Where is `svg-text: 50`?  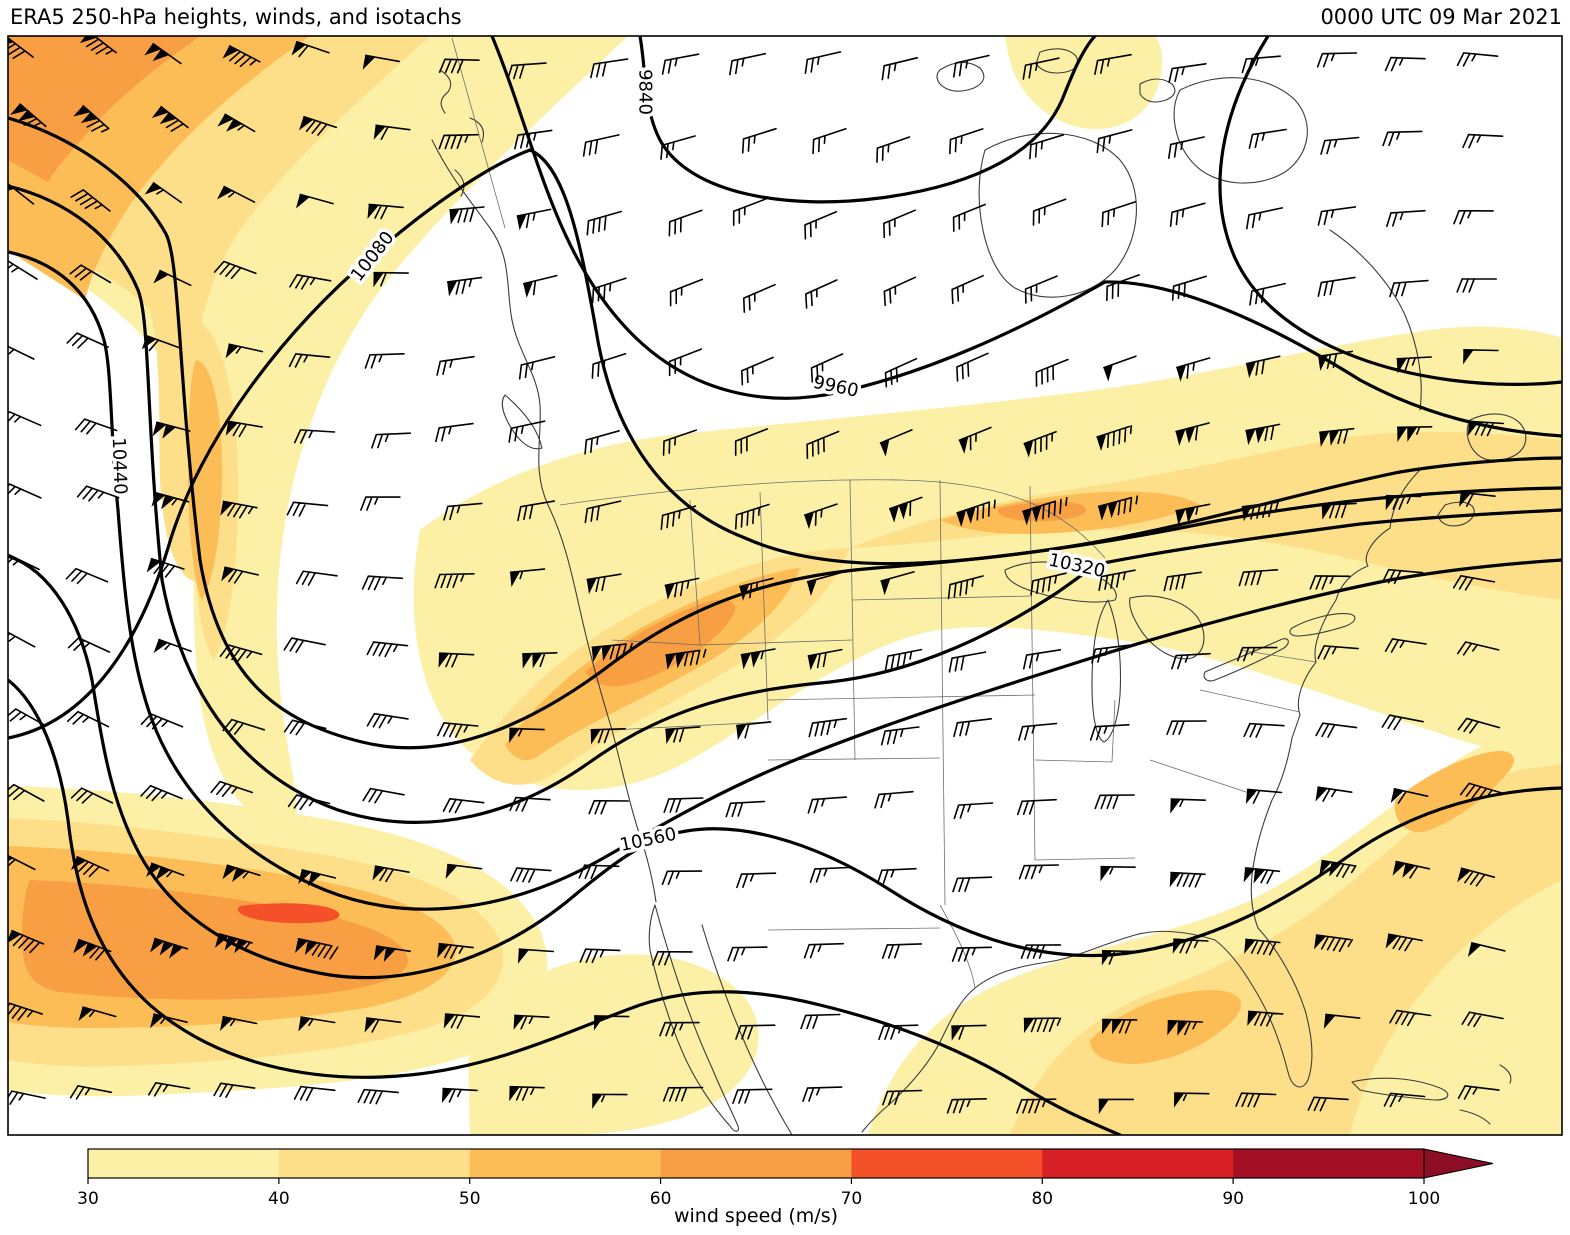
svg-text: 50 is located at coordinates (470, 1199).